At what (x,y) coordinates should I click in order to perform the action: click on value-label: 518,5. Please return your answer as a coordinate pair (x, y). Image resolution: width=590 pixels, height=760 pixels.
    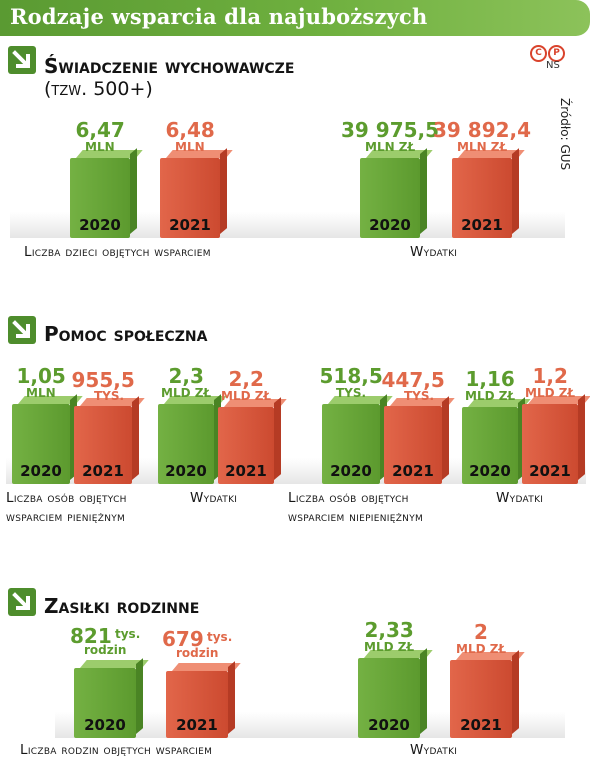
    Looking at the image, I should click on (351, 376).